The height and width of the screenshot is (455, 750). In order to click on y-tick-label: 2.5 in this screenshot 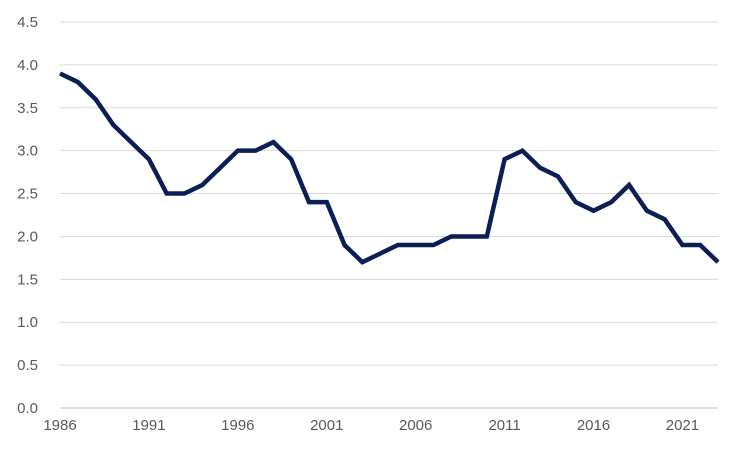, I will do `click(27, 194)`.